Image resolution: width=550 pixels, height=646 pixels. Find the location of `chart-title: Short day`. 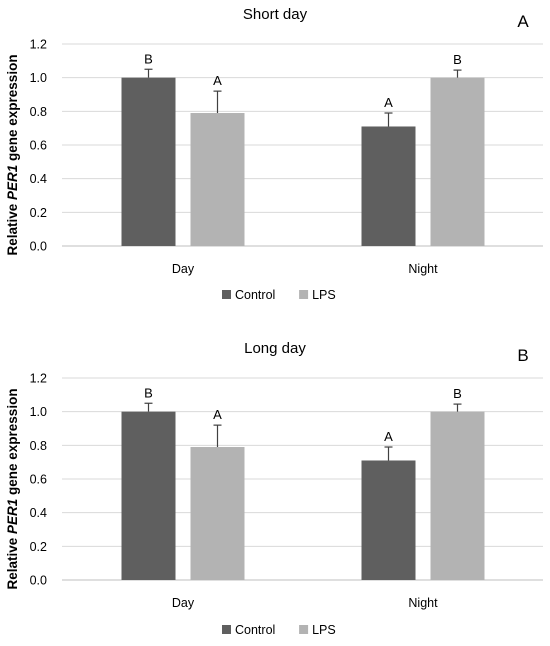

chart-title: Short day is located at coordinates (275, 14).